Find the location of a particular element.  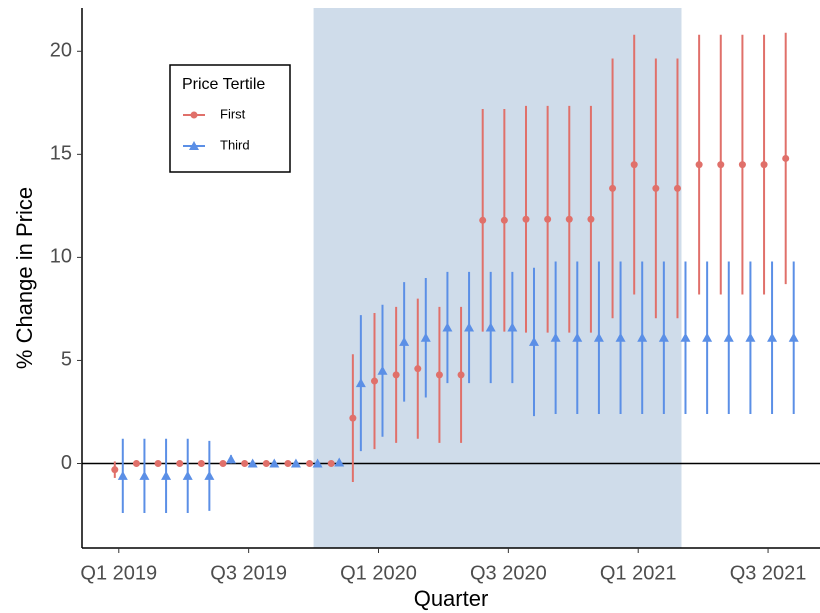

x-tick-label: Q3 2019 is located at coordinates (248, 573).